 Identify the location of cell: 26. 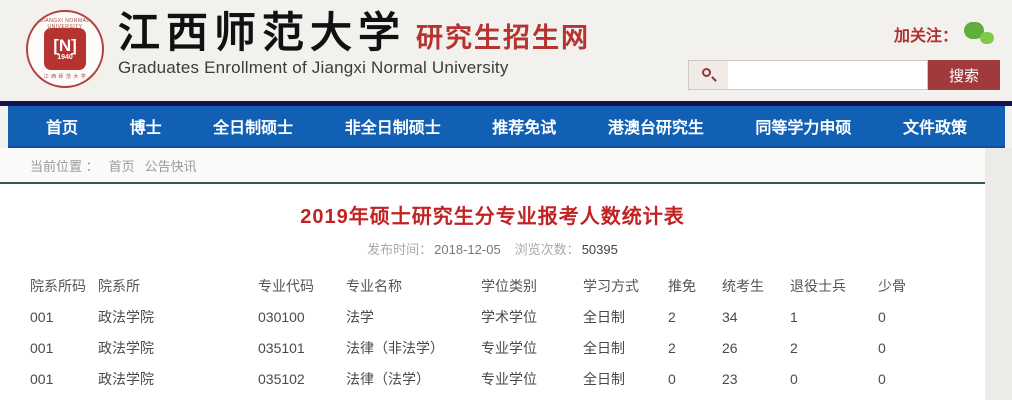
(730, 347).